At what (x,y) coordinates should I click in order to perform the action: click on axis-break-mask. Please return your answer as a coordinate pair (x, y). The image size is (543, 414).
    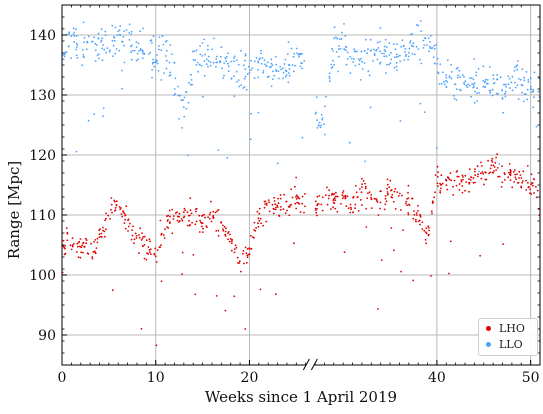
    Looking at the image, I should click on (310, 365).